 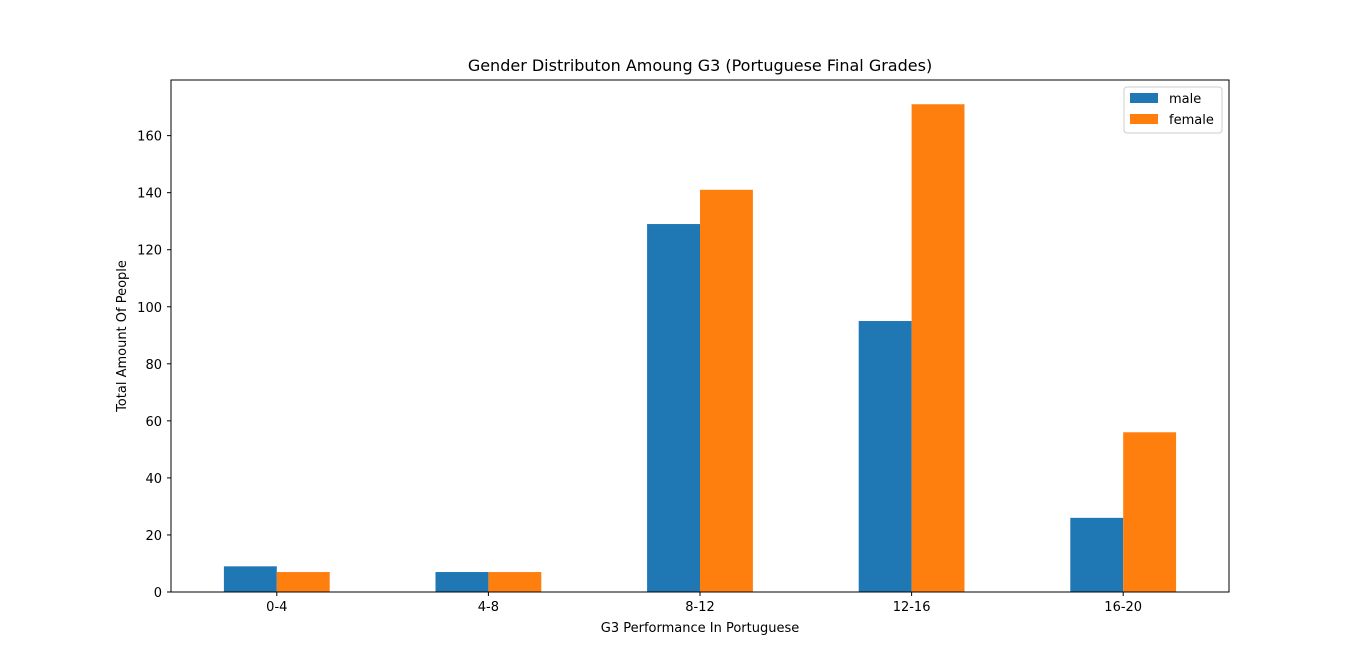 What do you see at coordinates (153, 479) in the screenshot?
I see `y-tick-label: 40` at bounding box center [153, 479].